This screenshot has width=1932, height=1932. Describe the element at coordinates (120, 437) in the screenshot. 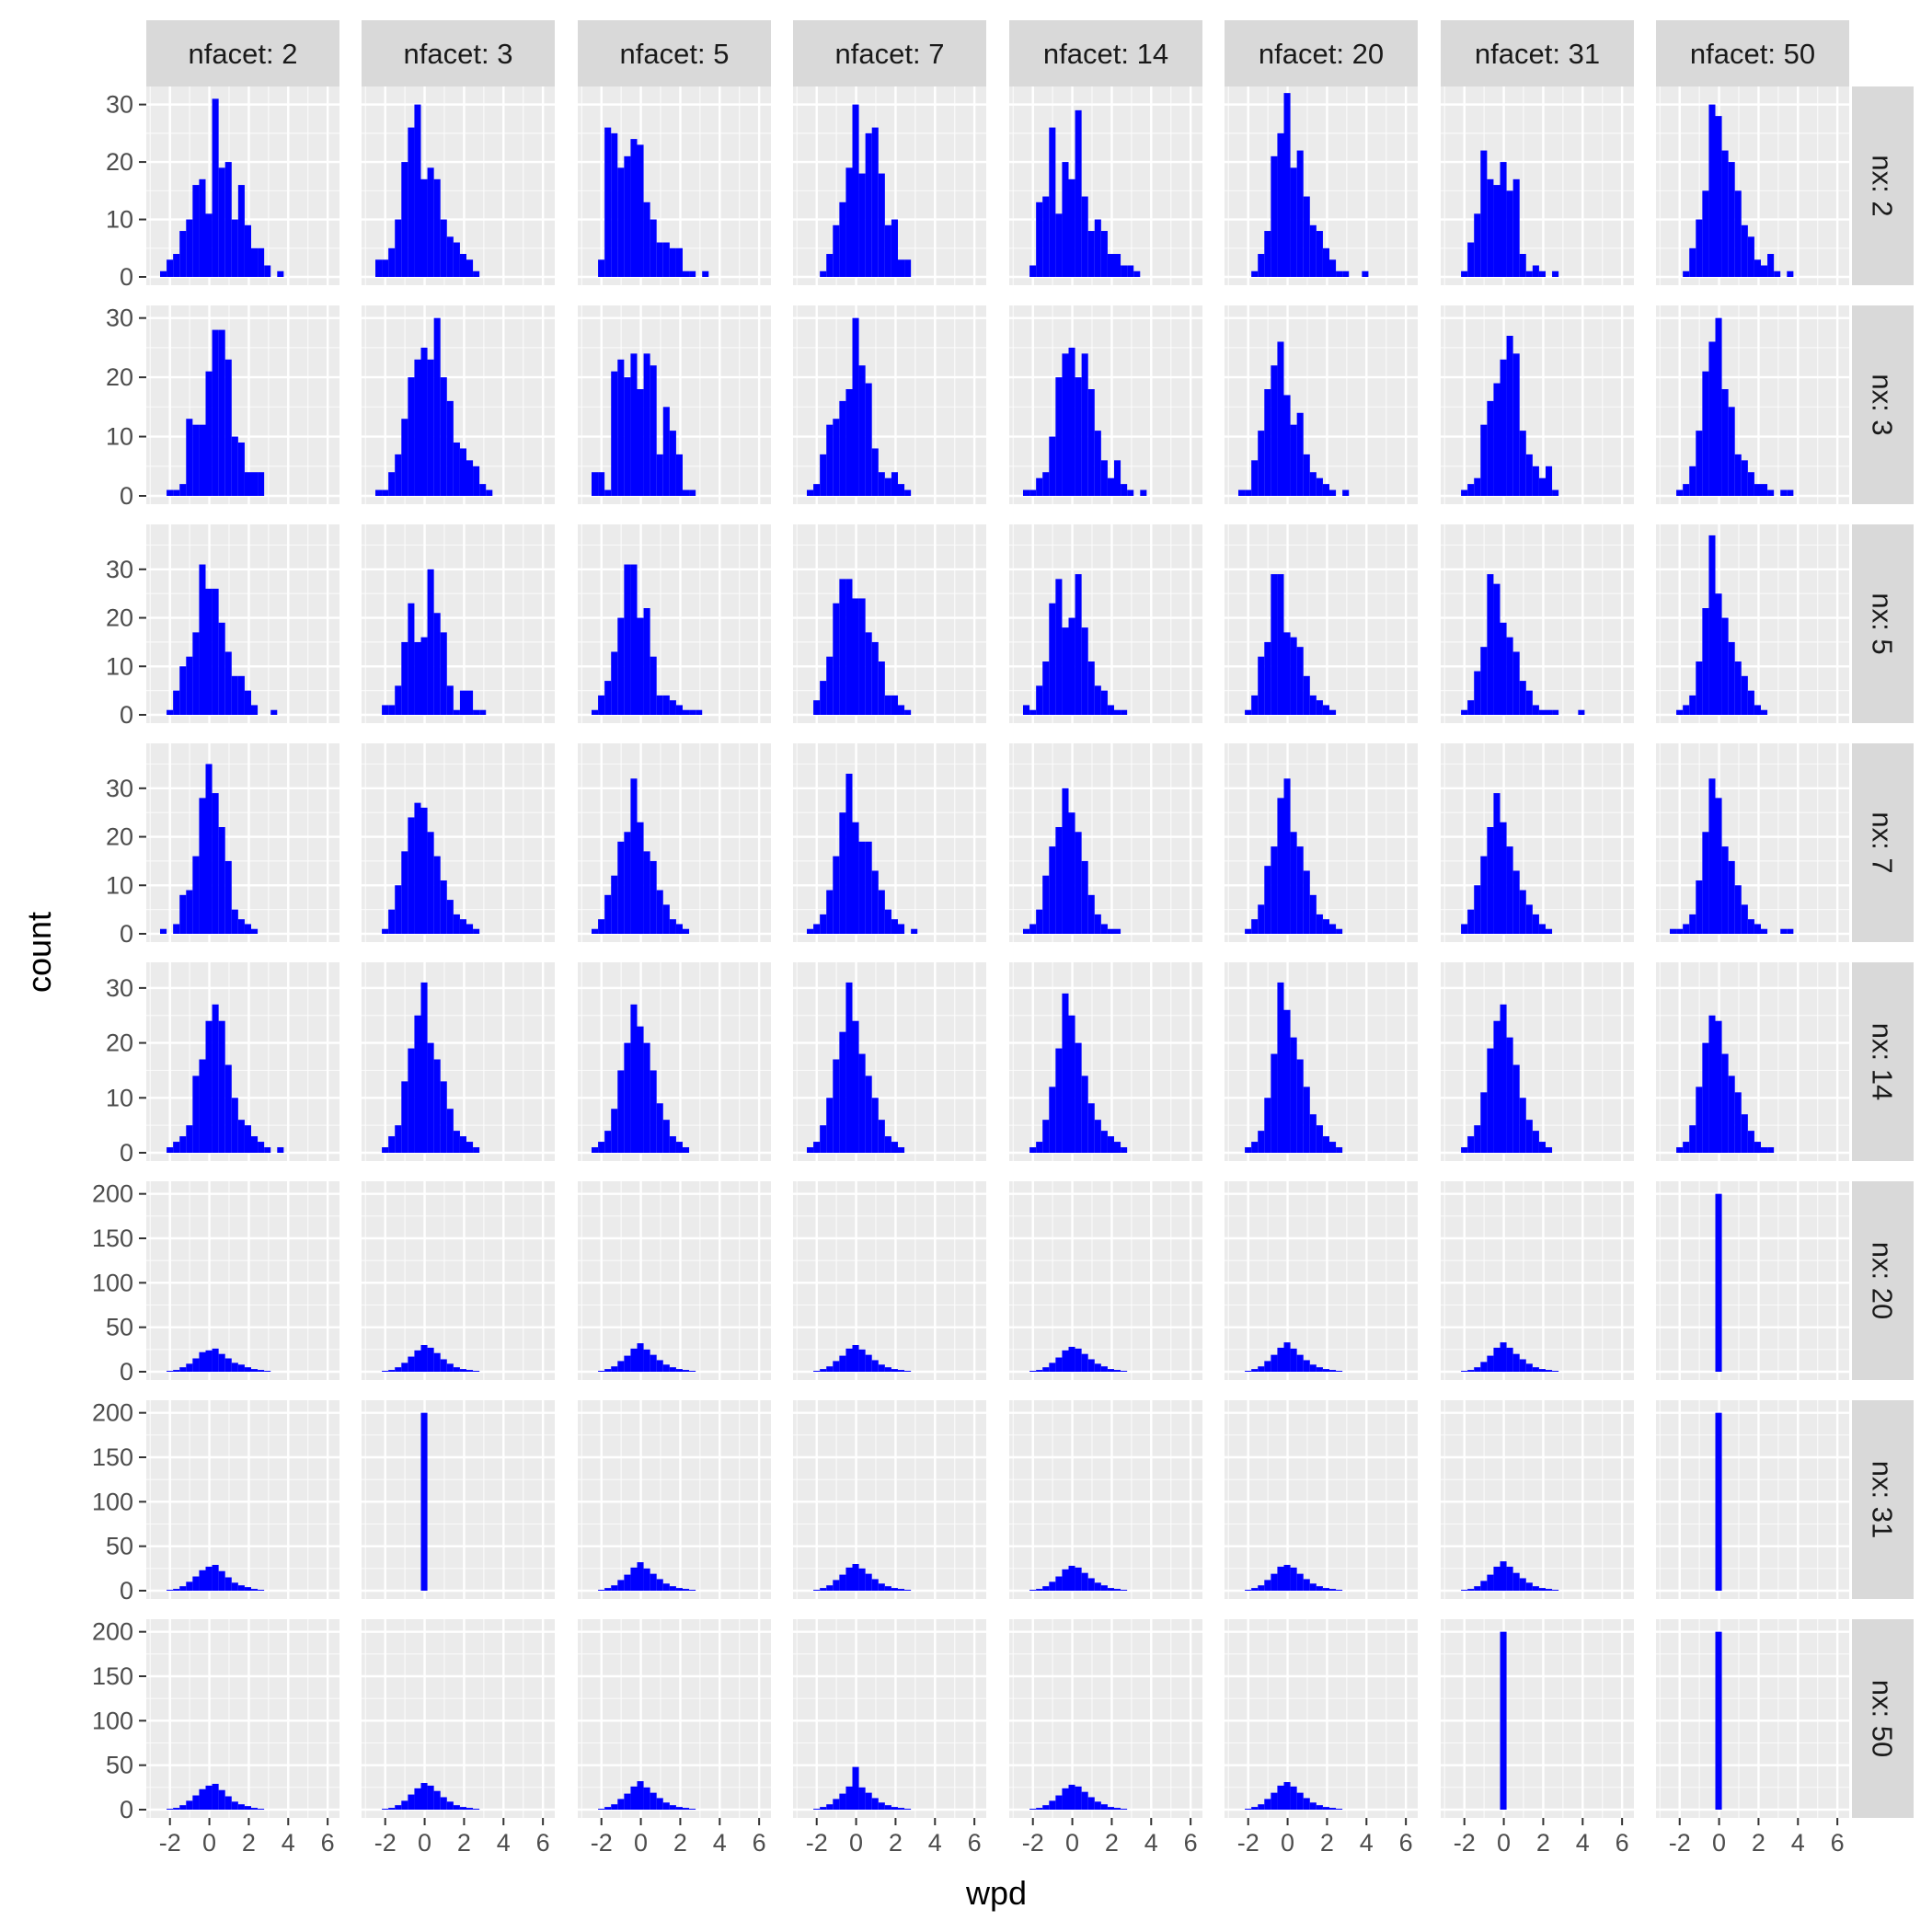

I see `y-tick-label: 10` at that location.